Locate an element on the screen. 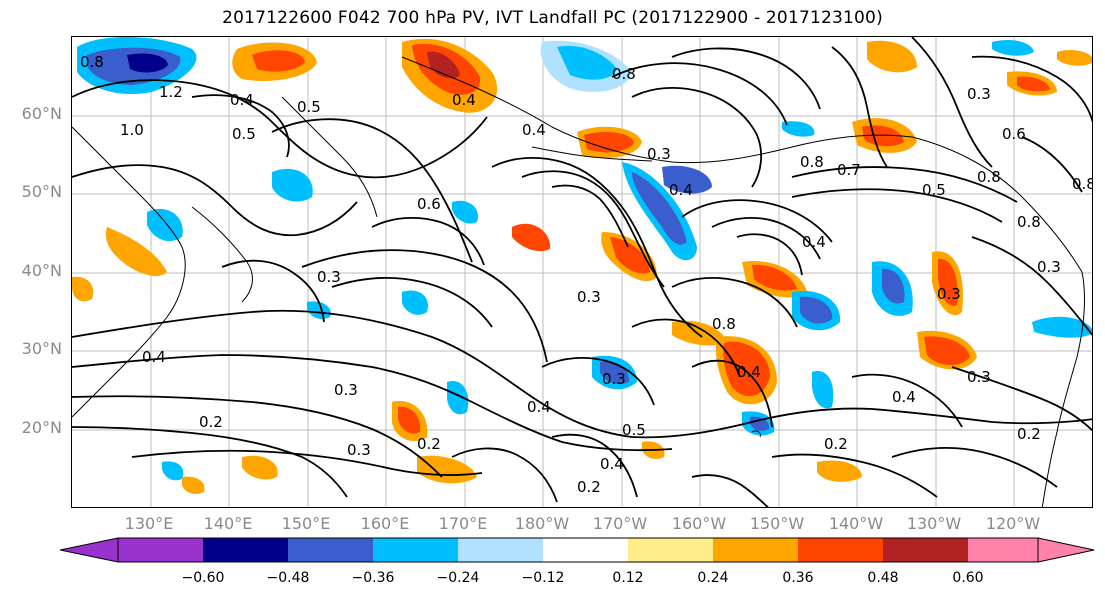 The width and height of the screenshot is (1105, 601). lat-label-20n: 20°N is located at coordinates (41, 427).